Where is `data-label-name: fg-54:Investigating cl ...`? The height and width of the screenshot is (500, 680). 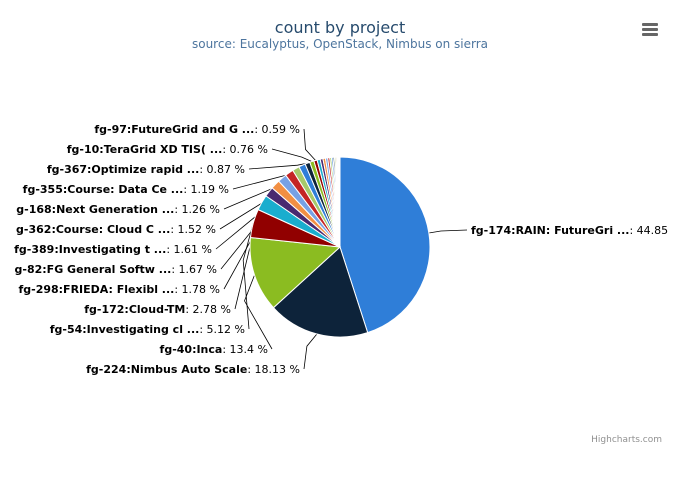
data-label-name: fg-54:Investigating cl ... is located at coordinates (125, 329).